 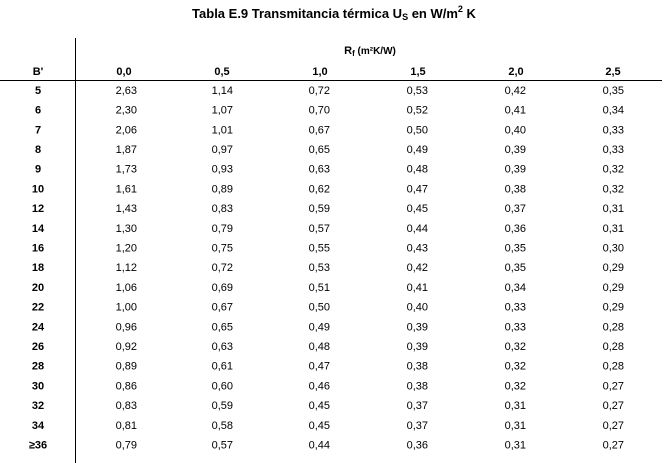 What do you see at coordinates (126, 406) in the screenshot?
I see `cell: 0,83` at bounding box center [126, 406].